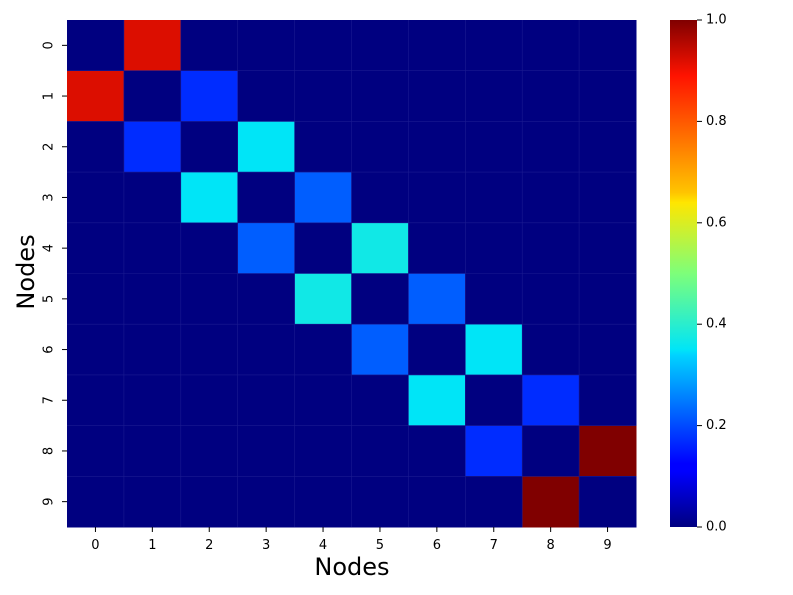 The width and height of the screenshot is (793, 595). What do you see at coordinates (607, 545) in the screenshot?
I see `x-tick-label: 9` at bounding box center [607, 545].